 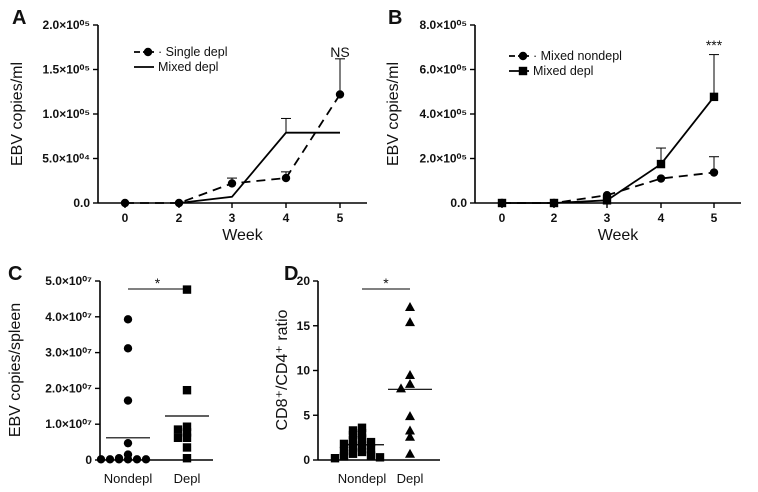 What do you see at coordinates (443, 70) in the screenshot?
I see `y-tick-label: 6.0×10⁰⁵` at bounding box center [443, 70].